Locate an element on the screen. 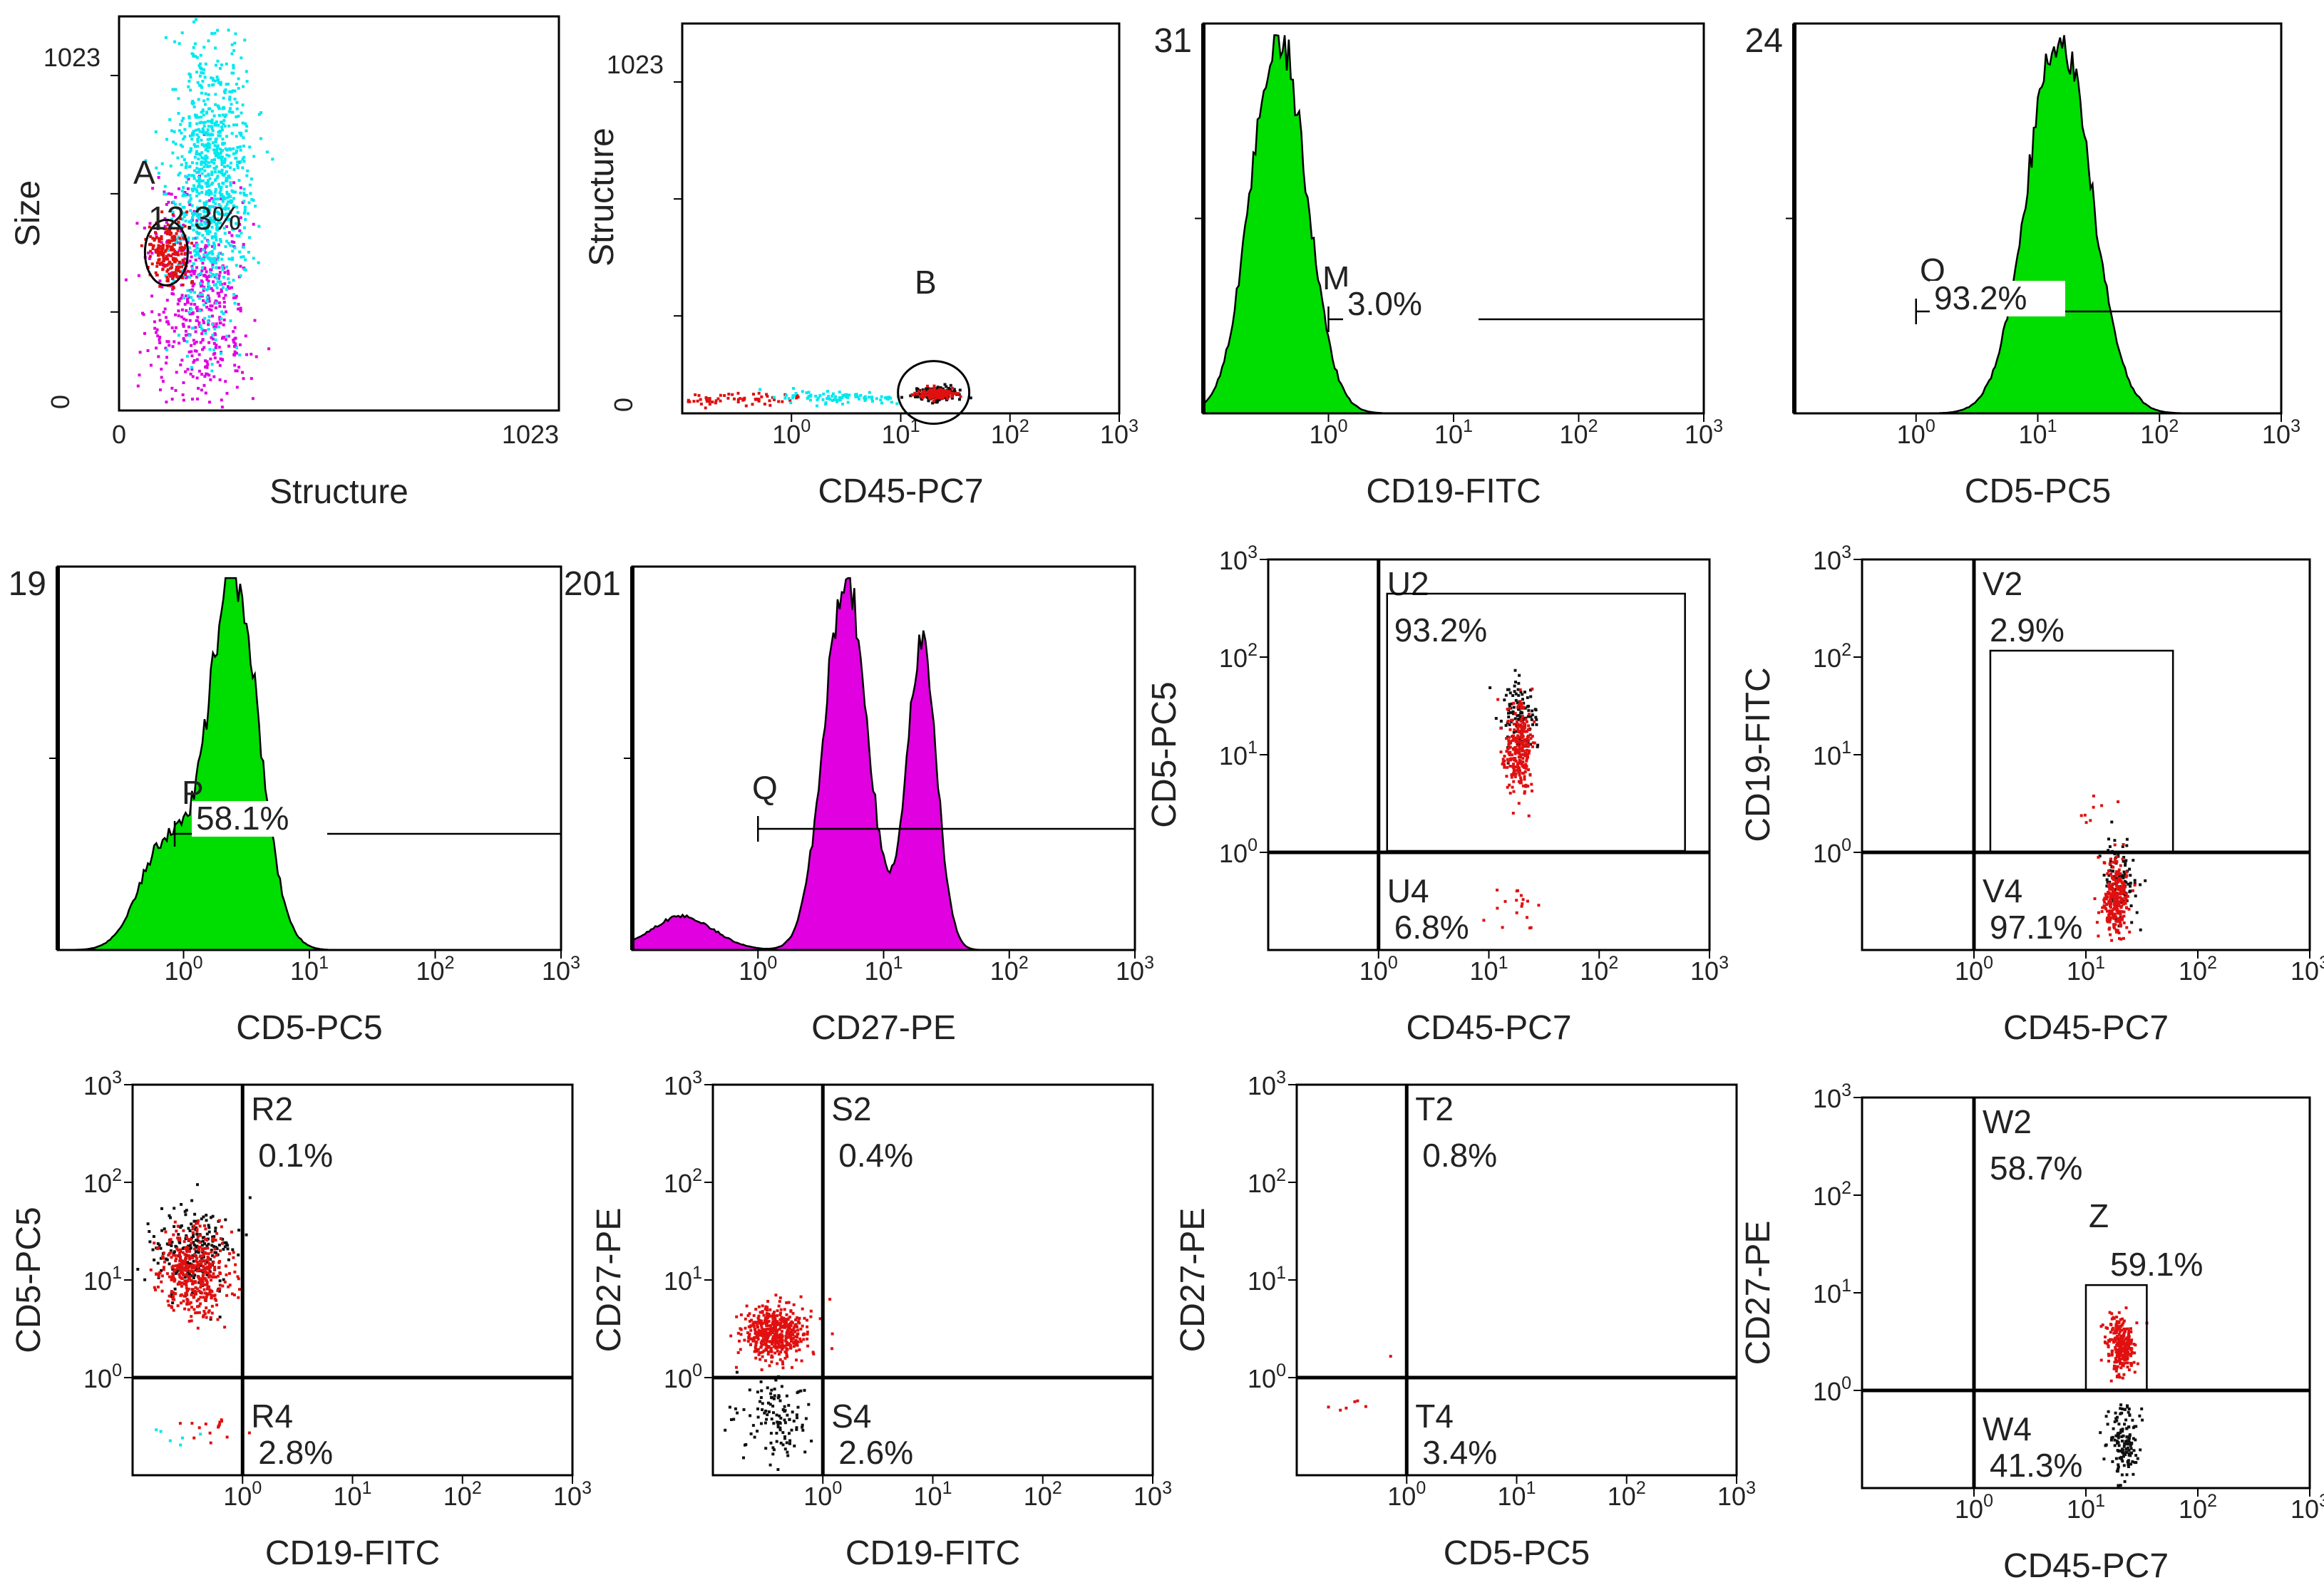  p1-xaxis-title: Structure is located at coordinates (338, 492).